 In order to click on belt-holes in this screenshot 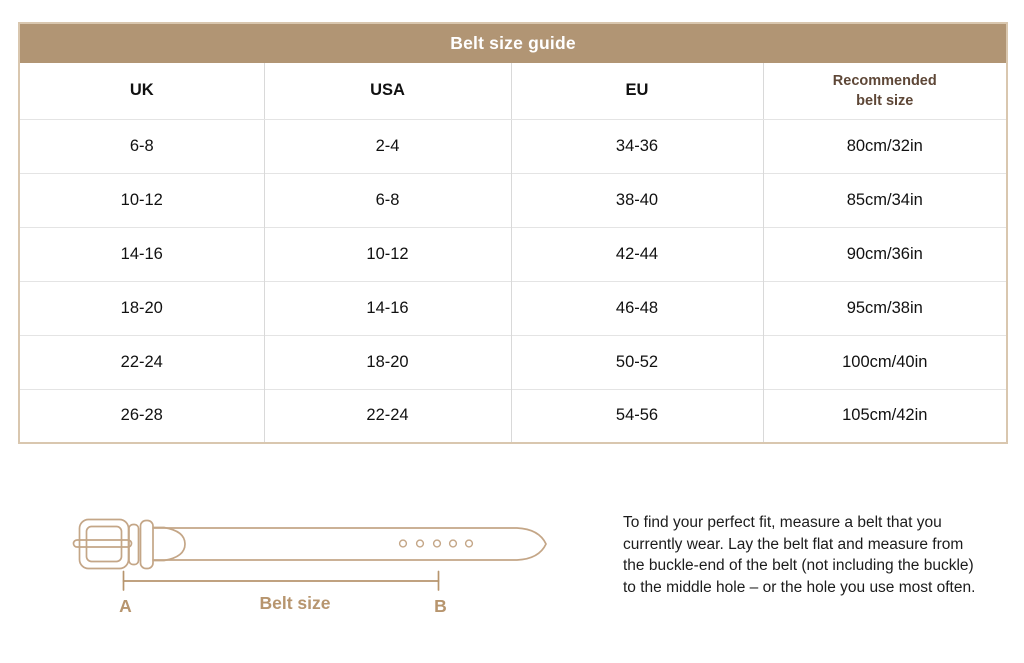, I will do `click(436, 543)`.